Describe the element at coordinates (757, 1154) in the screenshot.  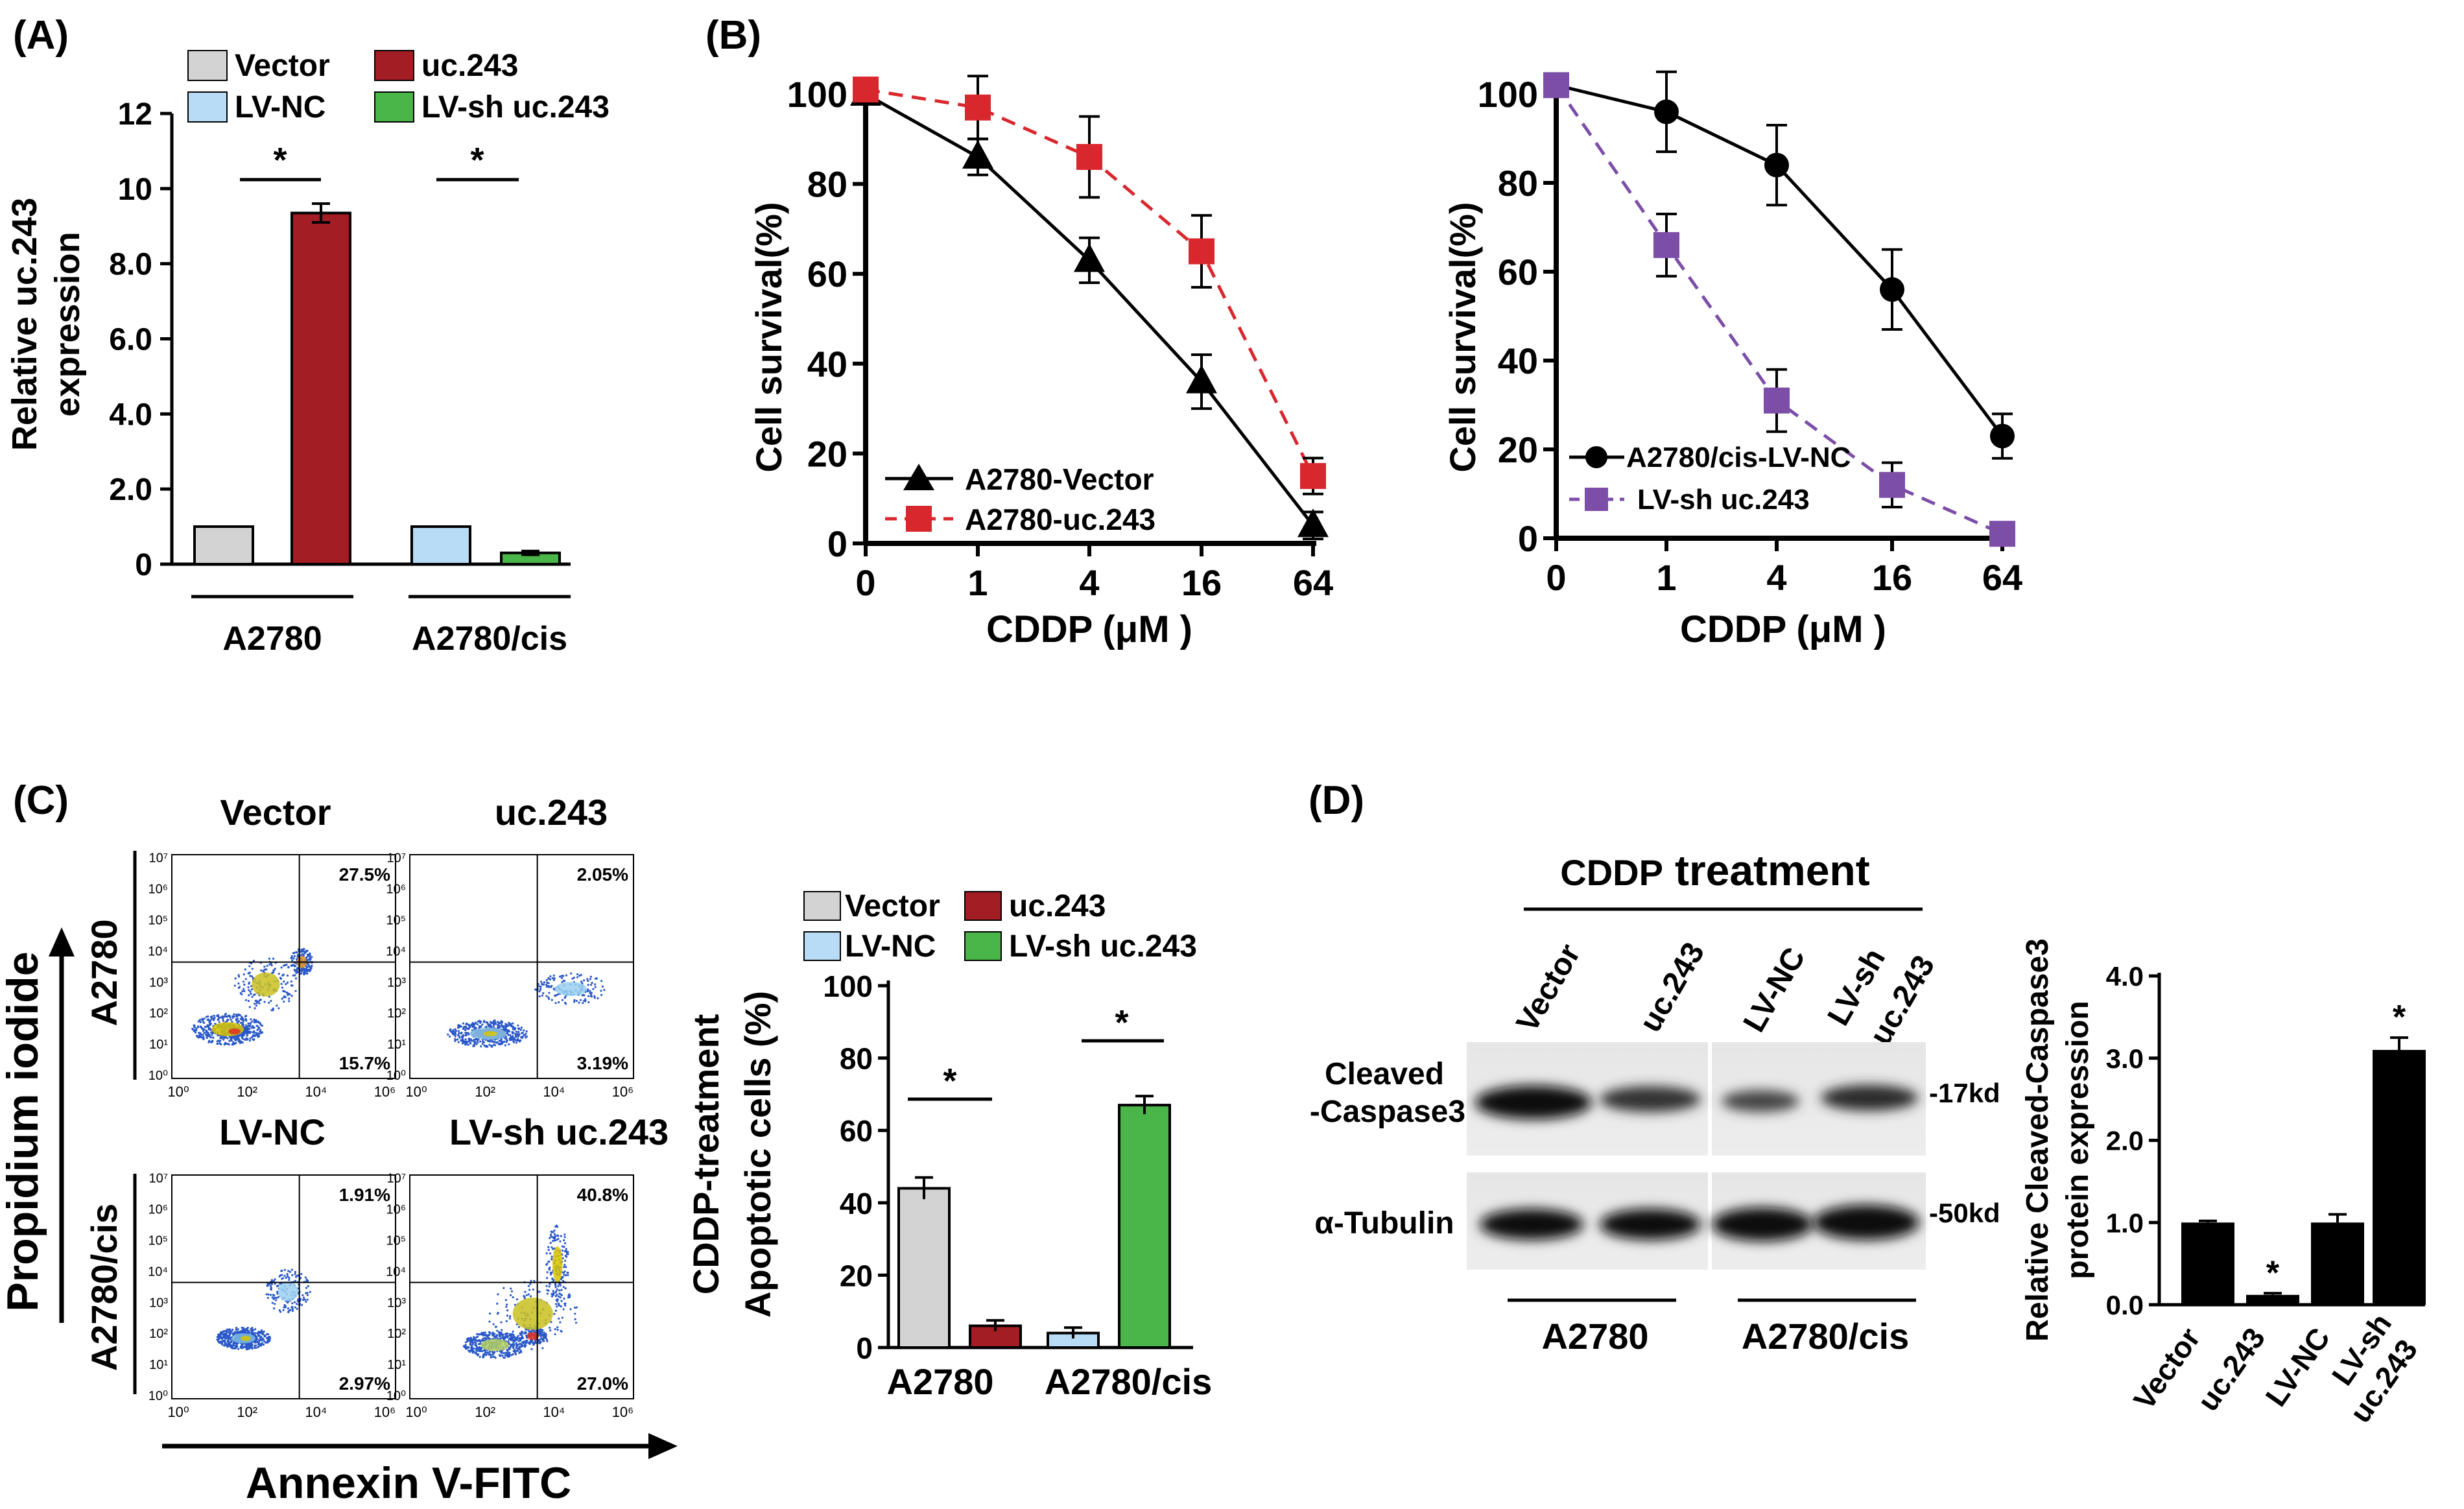
I see `y-axis-label-line2: Apoptotic cells (%)` at that location.